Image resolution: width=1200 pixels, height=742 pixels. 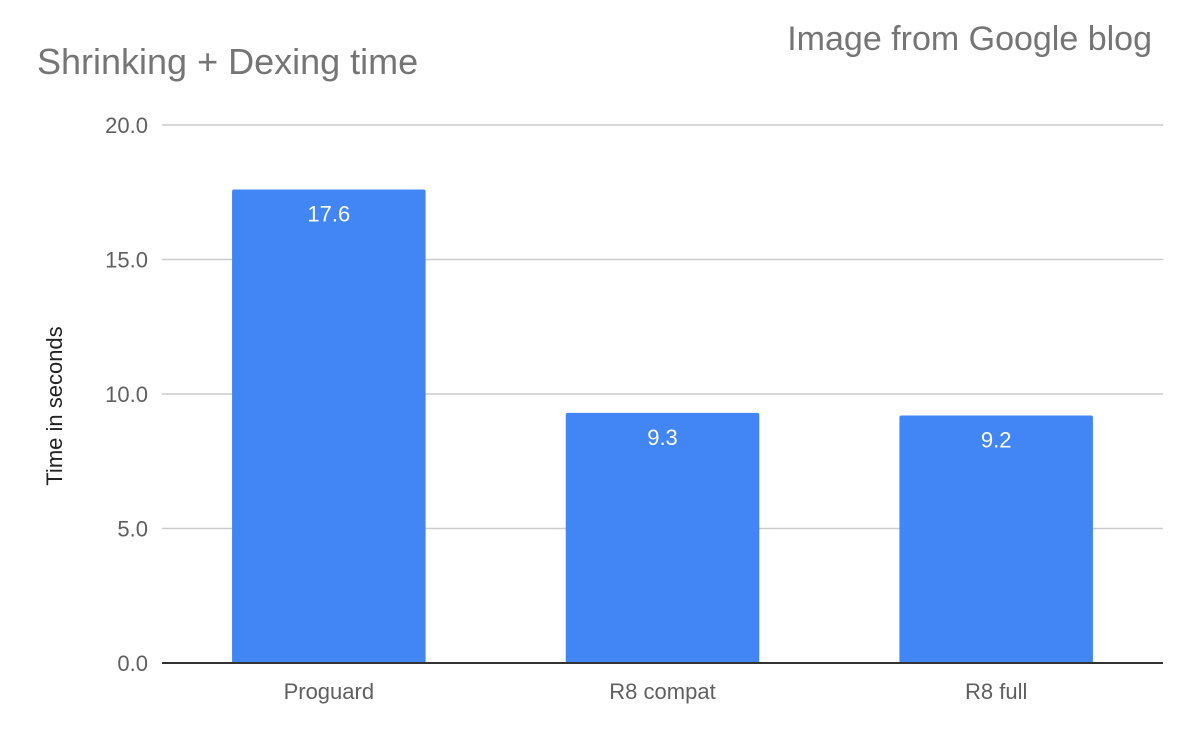 I want to click on data-label: 9.3, so click(x=662, y=437).